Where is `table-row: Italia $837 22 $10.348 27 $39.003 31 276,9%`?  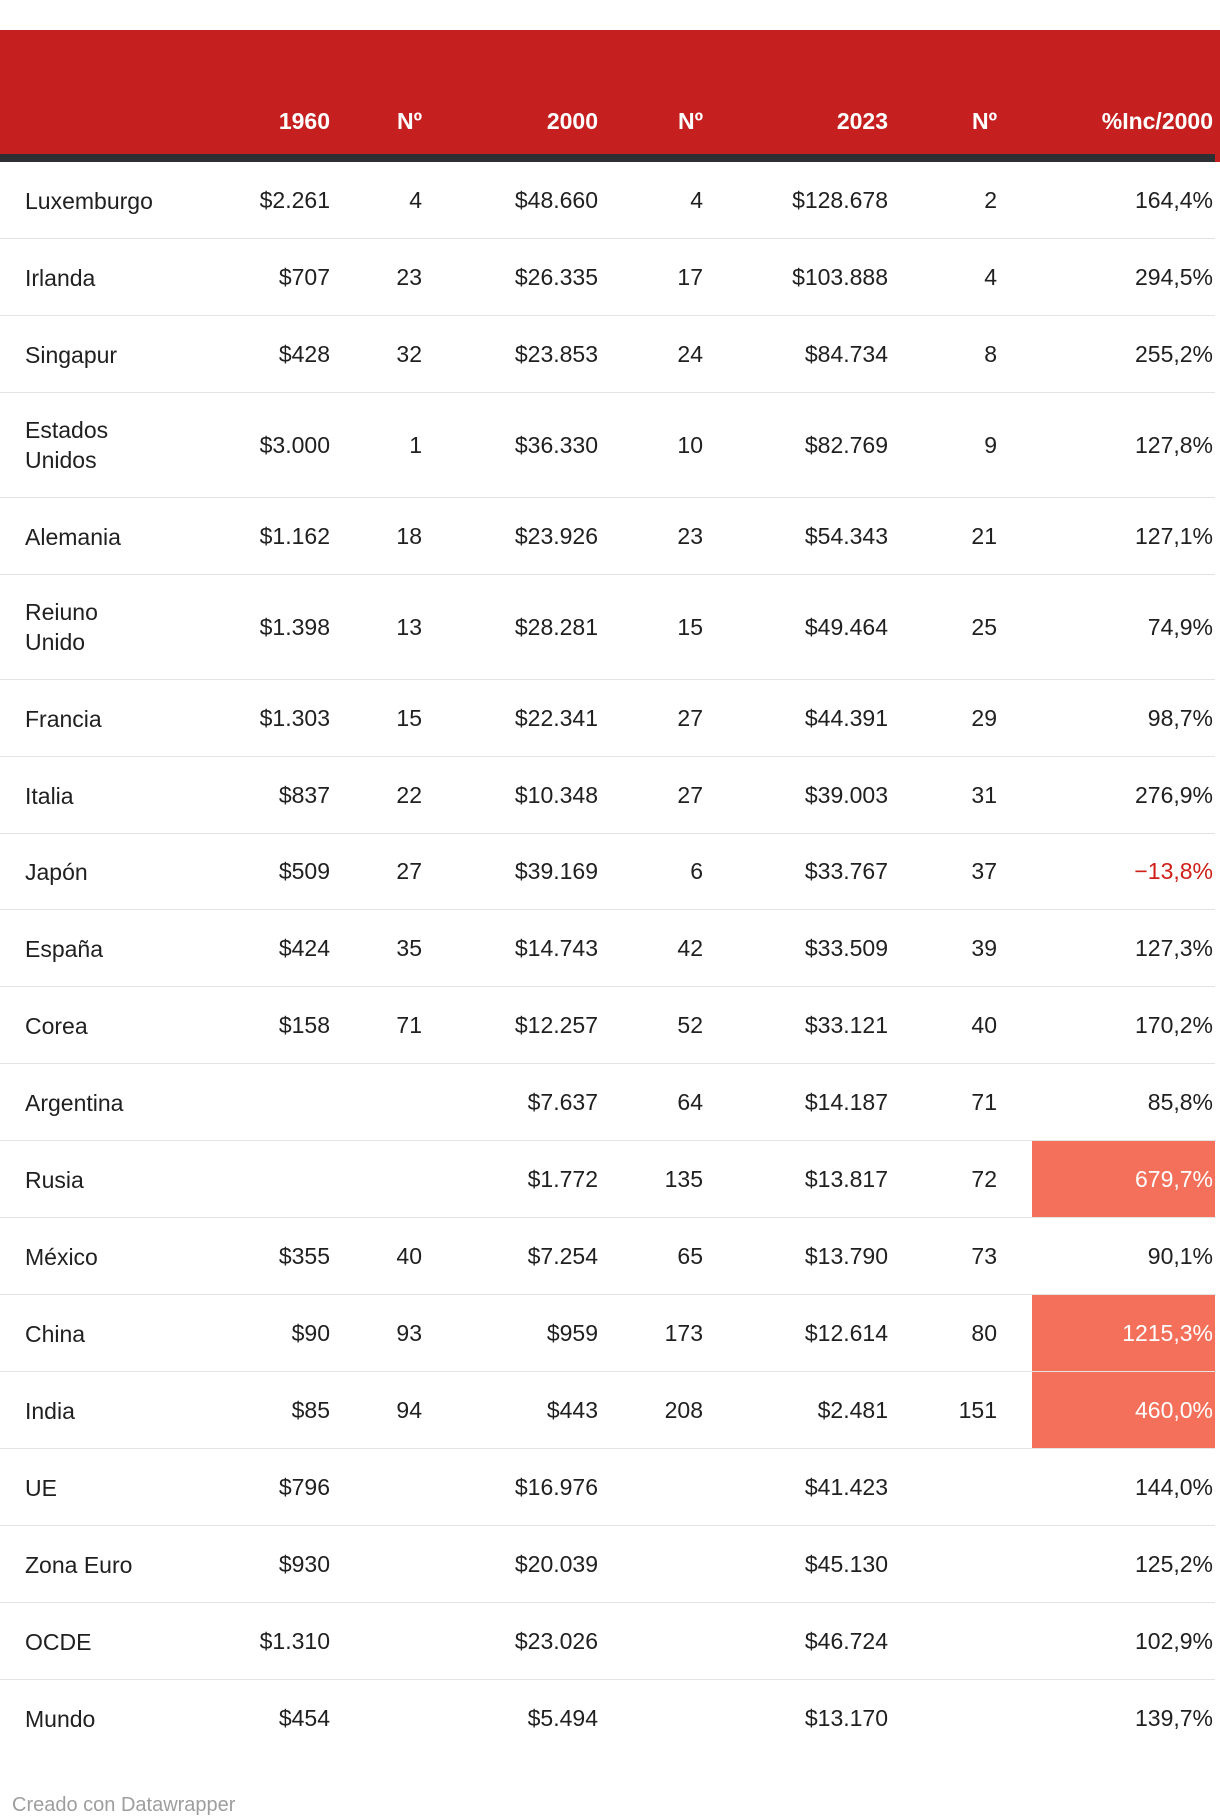
table-row: Italia $837 22 $10.348 27 $39.003 31 276,9% is located at coordinates (610, 794).